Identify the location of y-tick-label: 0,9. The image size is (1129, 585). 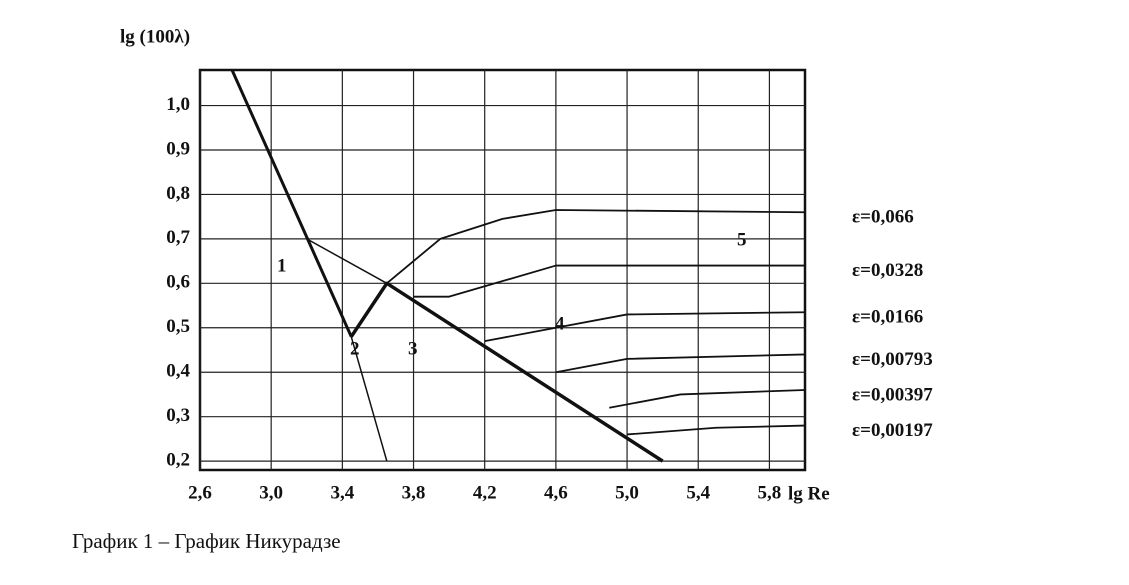
(178, 148).